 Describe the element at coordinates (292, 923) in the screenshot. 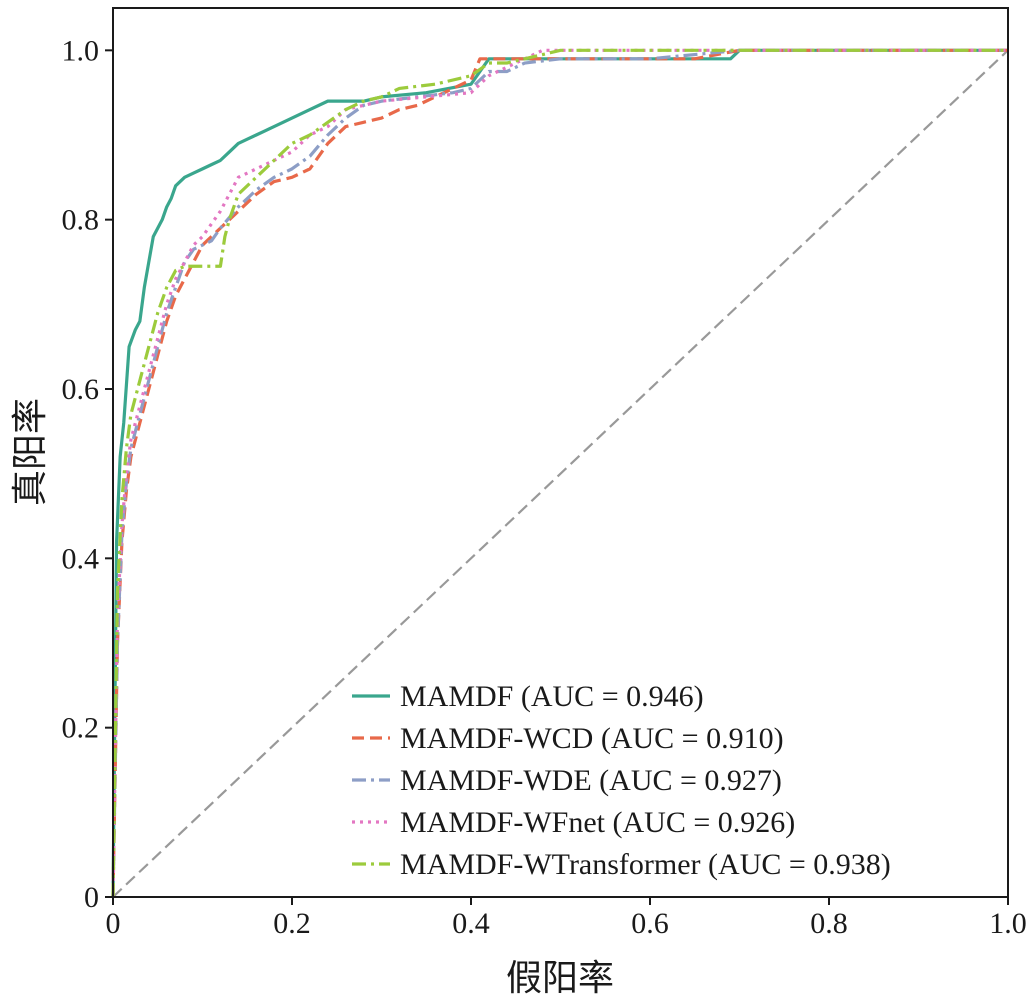

I see `x-tick-label: 0.2` at that location.